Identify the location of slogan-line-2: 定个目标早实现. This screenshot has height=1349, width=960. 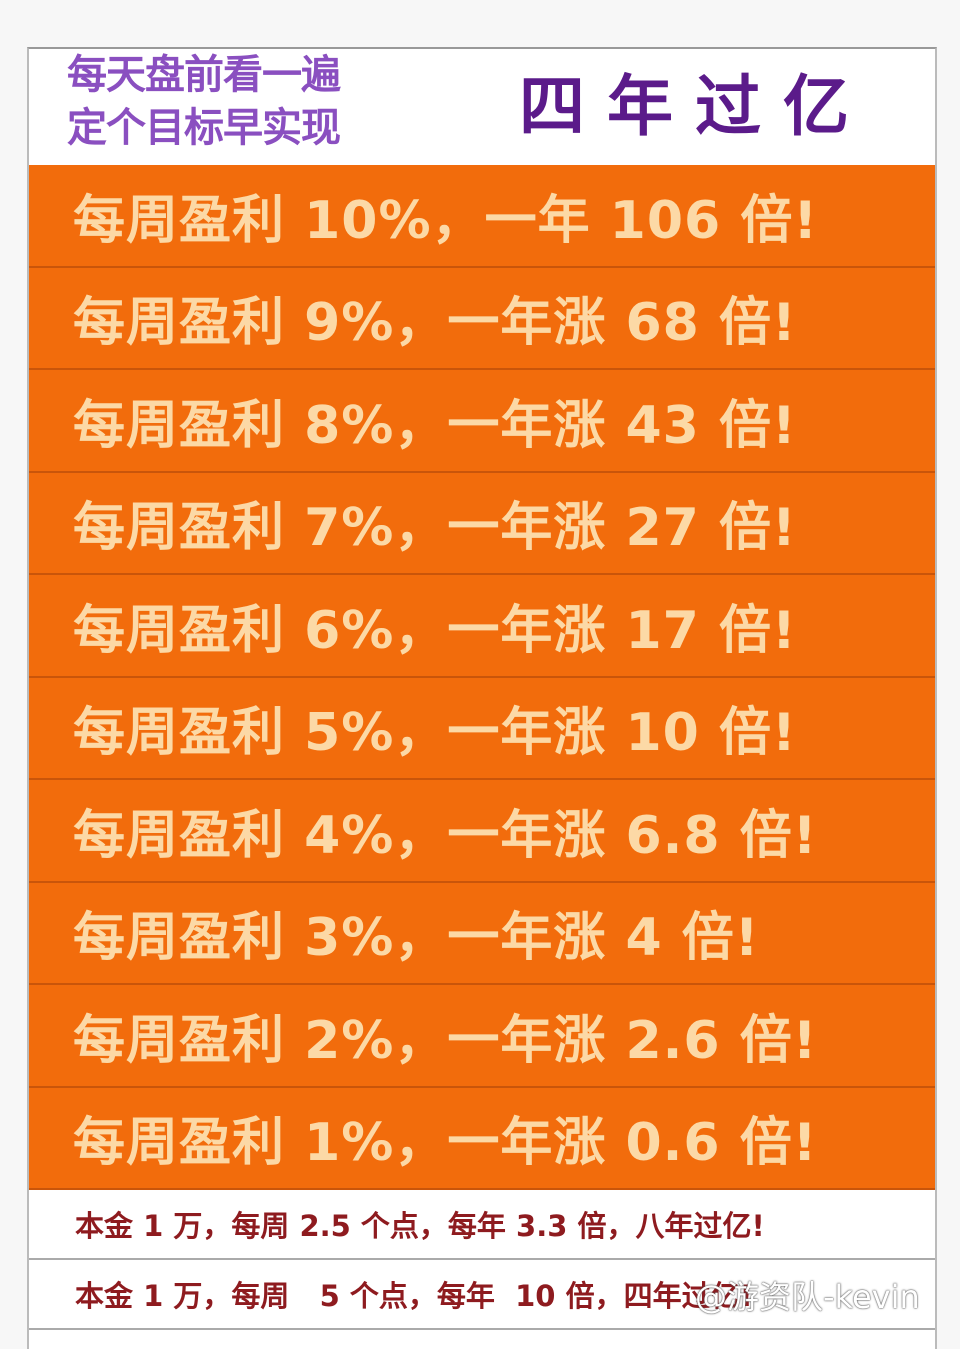
(204, 128).